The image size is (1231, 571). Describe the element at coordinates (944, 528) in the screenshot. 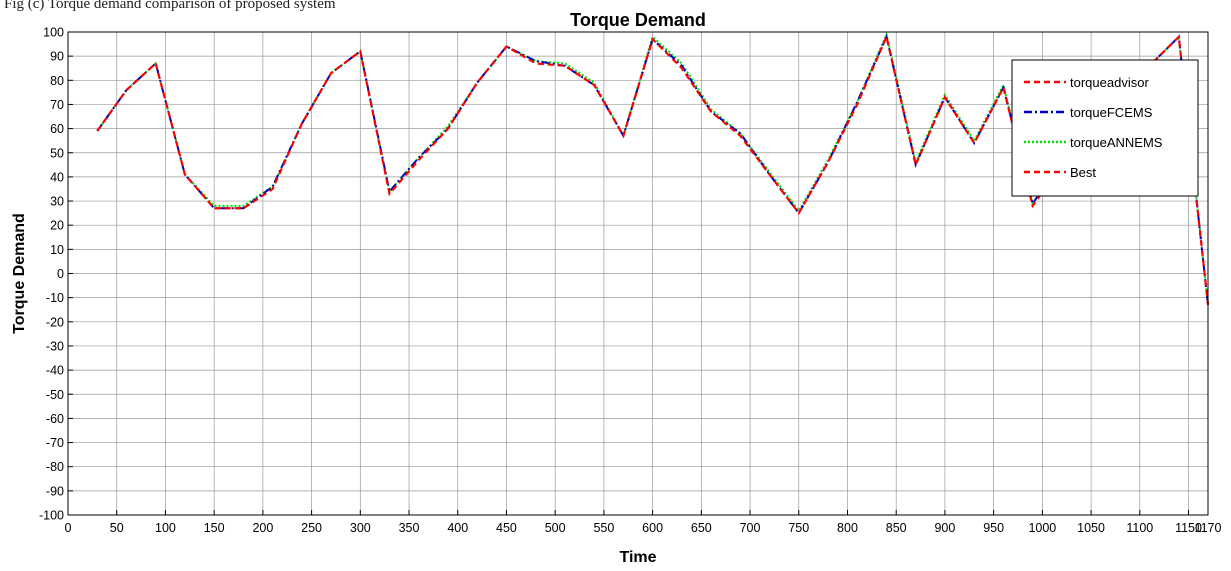

I see `x-tick-label: 900` at that location.